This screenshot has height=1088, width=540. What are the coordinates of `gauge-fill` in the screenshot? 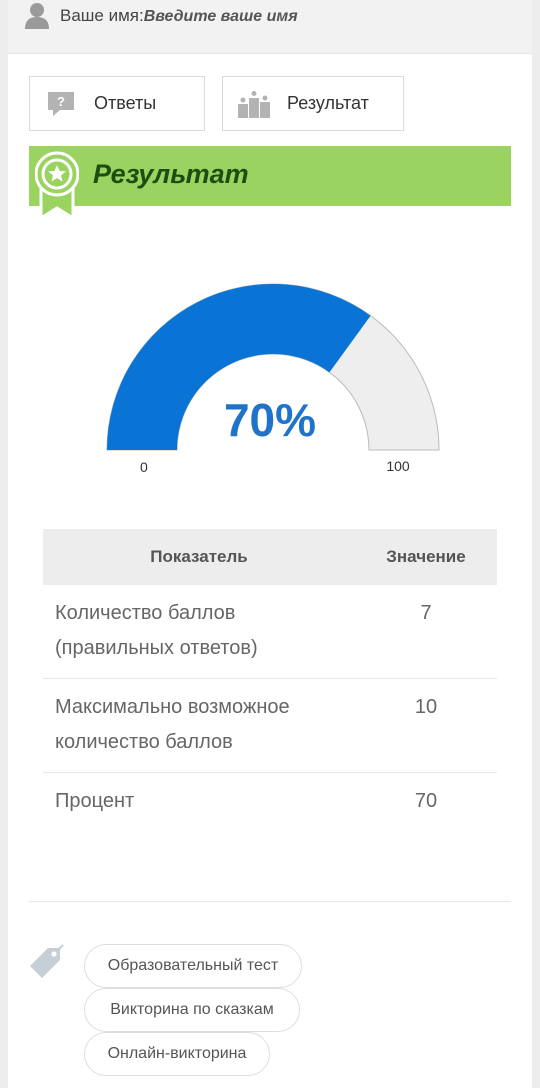 It's located at (239, 366).